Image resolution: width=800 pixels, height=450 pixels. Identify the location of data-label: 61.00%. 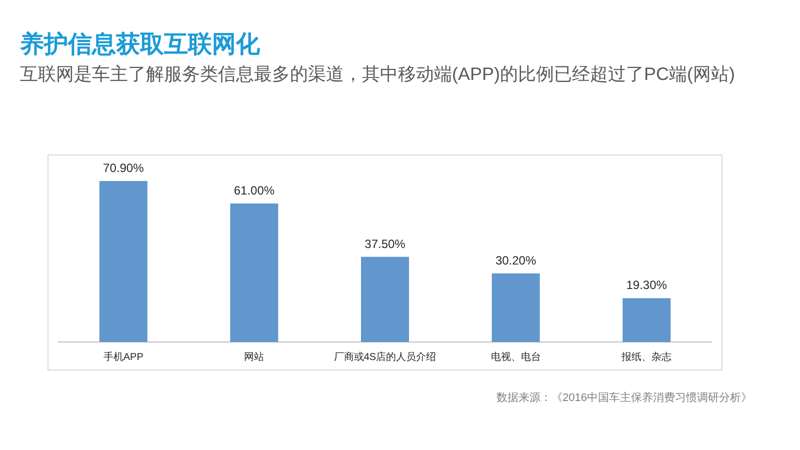
(254, 190).